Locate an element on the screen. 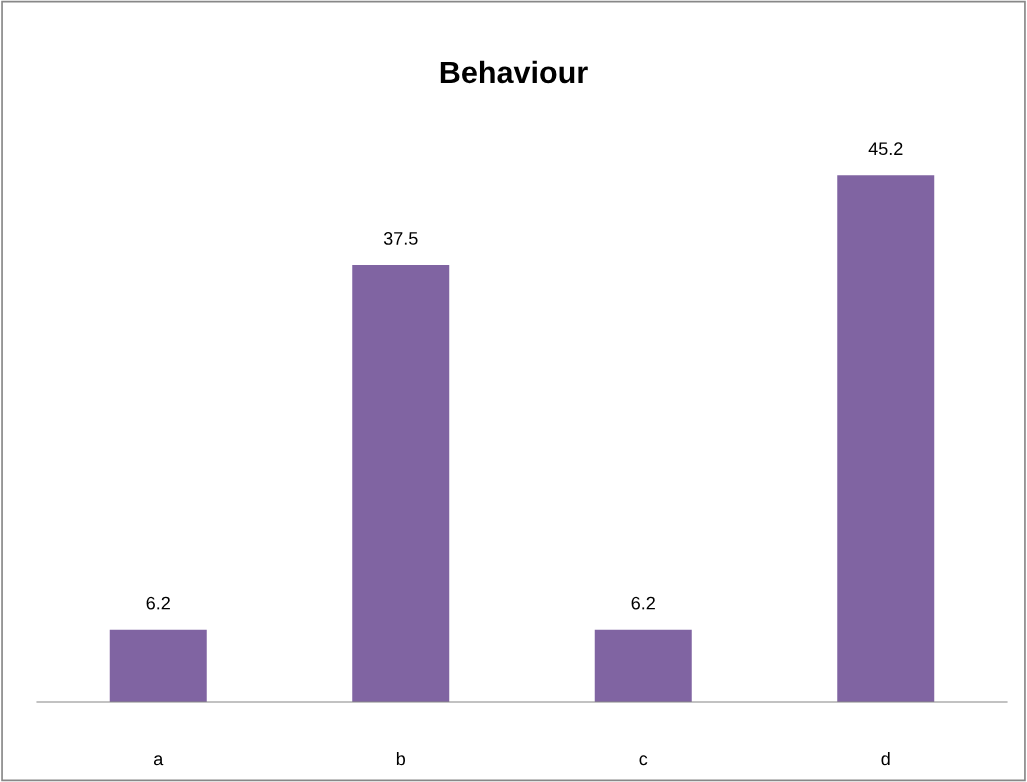 This screenshot has width=1027, height=782. x-tick-label: a is located at coordinates (159, 760).